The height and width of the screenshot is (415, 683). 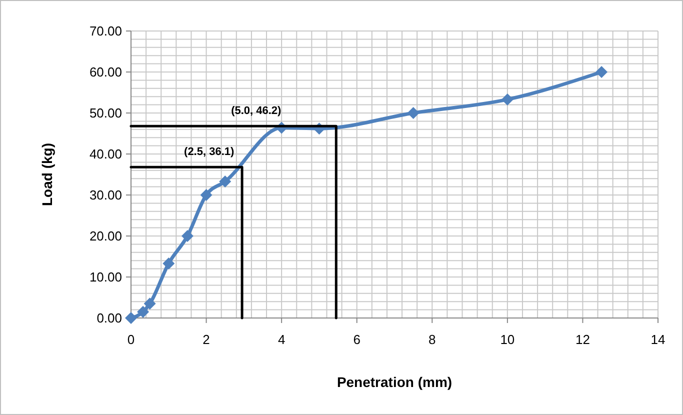 I want to click on y-axis-title: Load (kg), so click(x=47, y=174).